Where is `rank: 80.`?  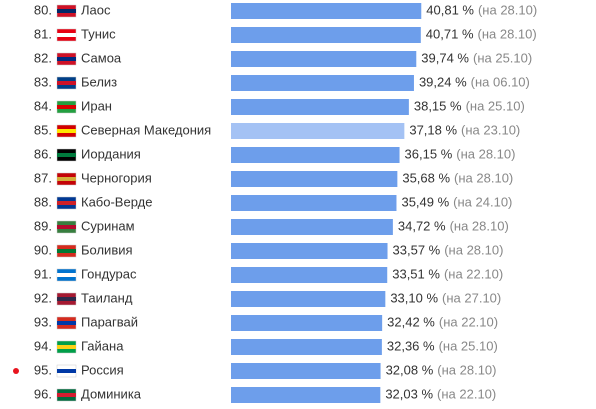
rank: 80. is located at coordinates (43, 9).